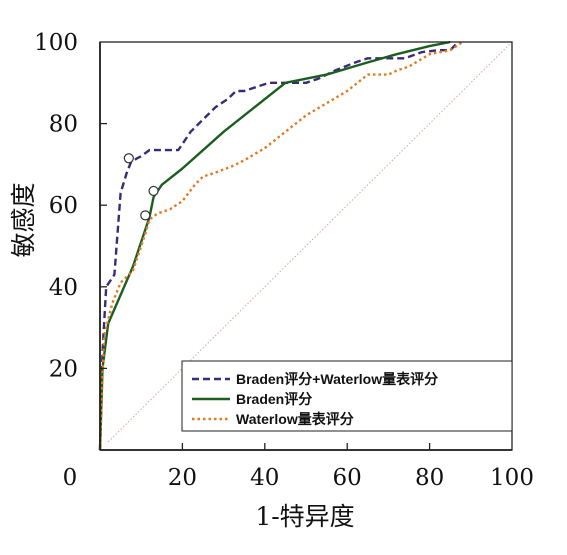 Image resolution: width=567 pixels, height=555 pixels. Describe the element at coordinates (23, 219) in the screenshot. I see `y-axis-title: 敏感度` at that location.